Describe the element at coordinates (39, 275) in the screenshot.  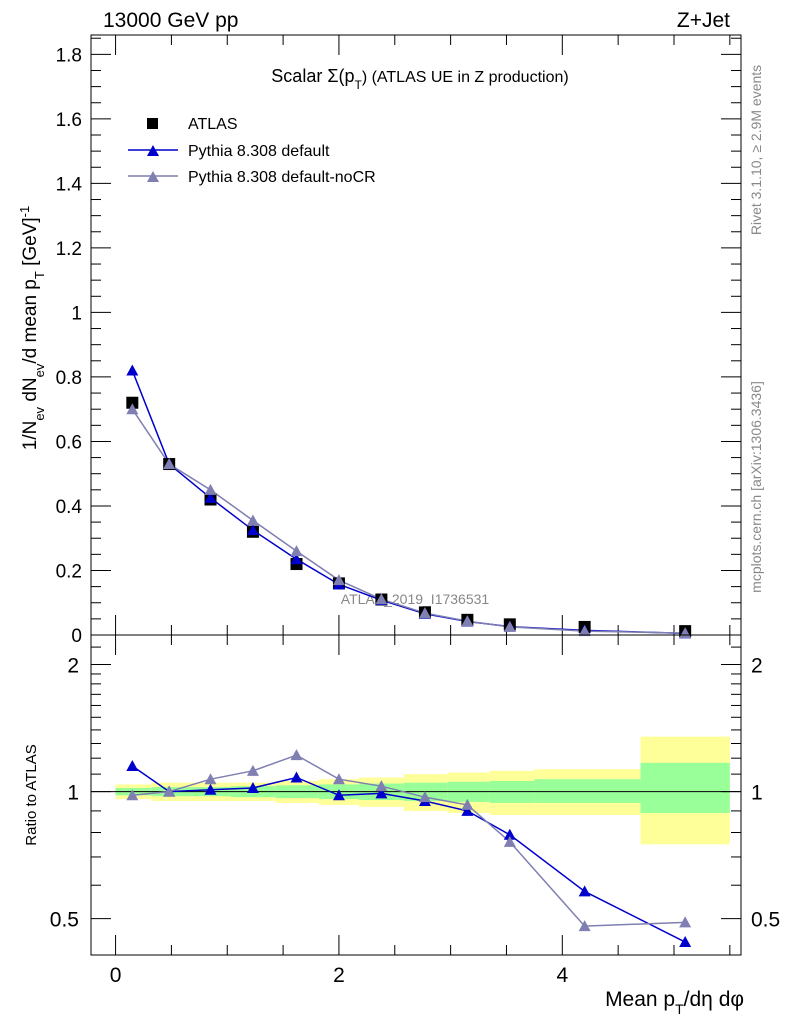
I see `ylabel-part-5: T` at that location.